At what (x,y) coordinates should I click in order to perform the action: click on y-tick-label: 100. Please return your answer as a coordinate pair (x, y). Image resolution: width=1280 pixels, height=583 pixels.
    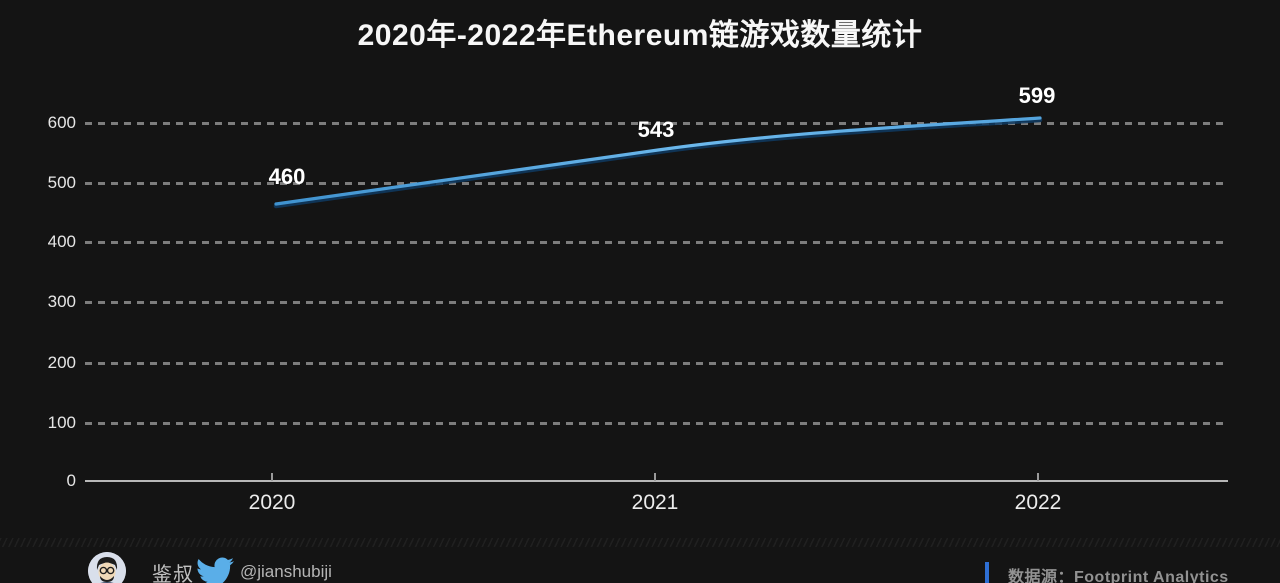
    Looking at the image, I should click on (61, 422).